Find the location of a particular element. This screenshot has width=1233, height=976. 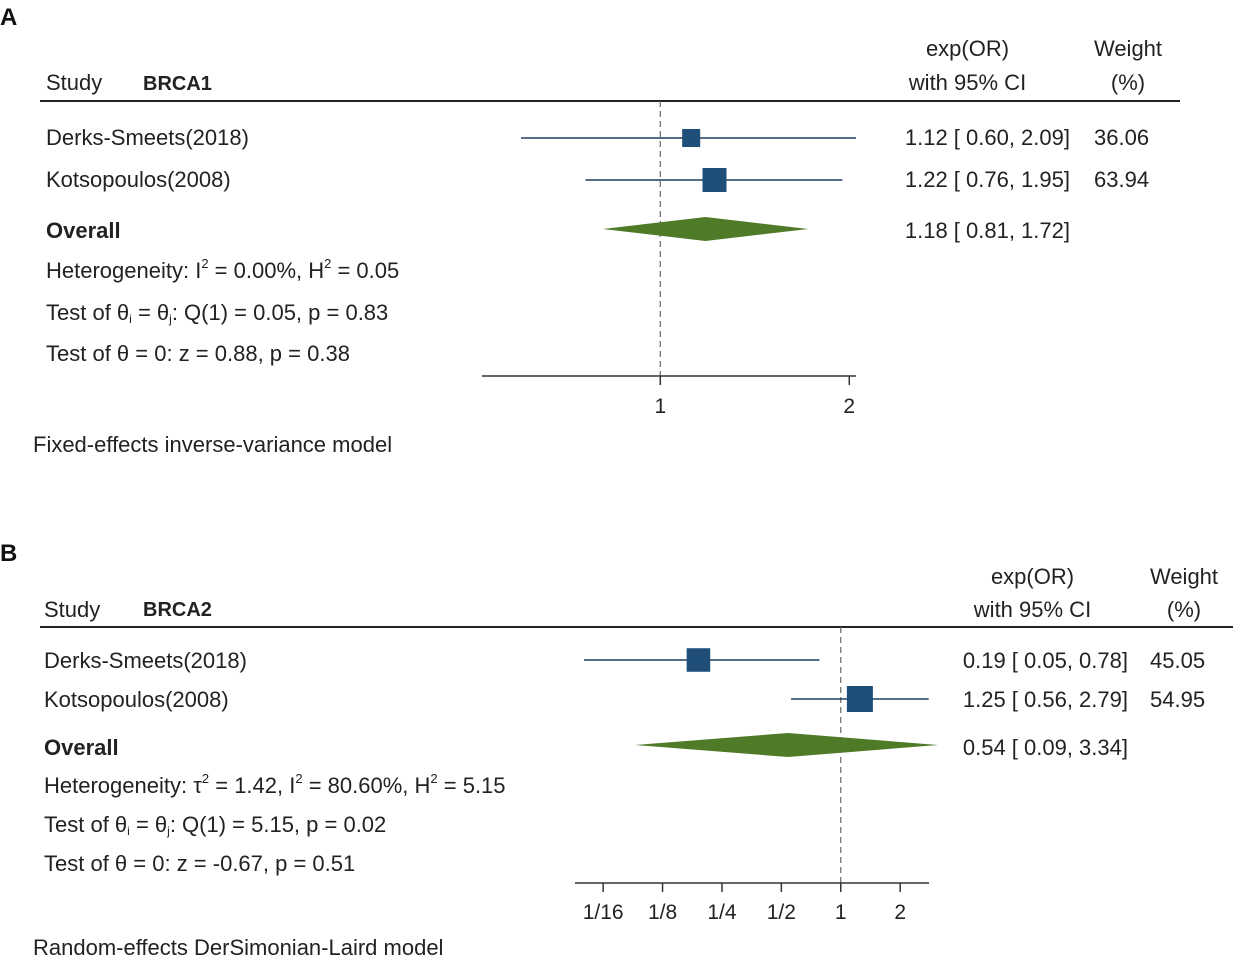

weight-value: 45.05 is located at coordinates (1178, 660).